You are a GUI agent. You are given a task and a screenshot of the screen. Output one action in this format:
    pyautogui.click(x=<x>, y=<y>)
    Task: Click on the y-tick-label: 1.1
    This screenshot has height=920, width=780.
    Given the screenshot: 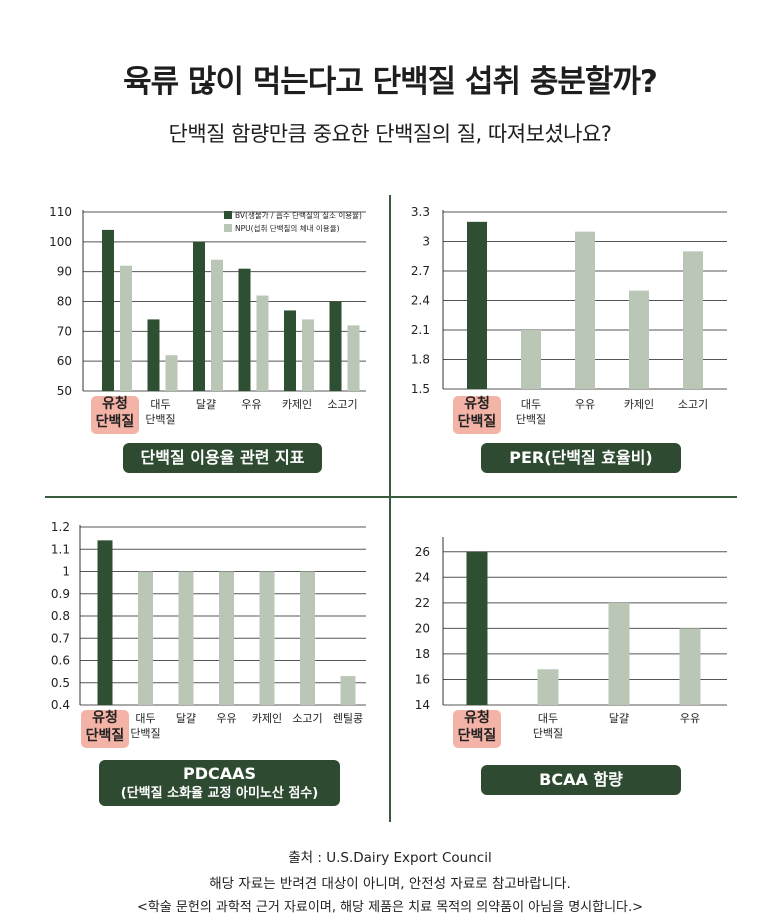 What is the action you would take?
    pyautogui.click(x=60, y=549)
    